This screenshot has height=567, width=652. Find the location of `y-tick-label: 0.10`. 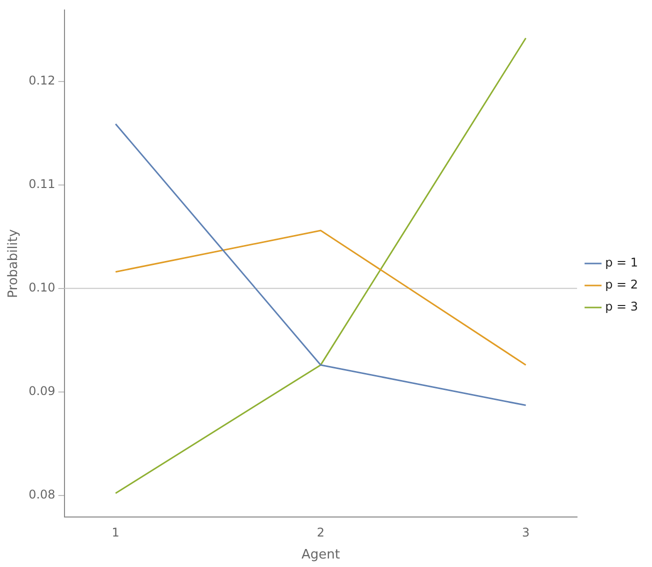

y-tick-label: 0.10 is located at coordinates (42, 287).